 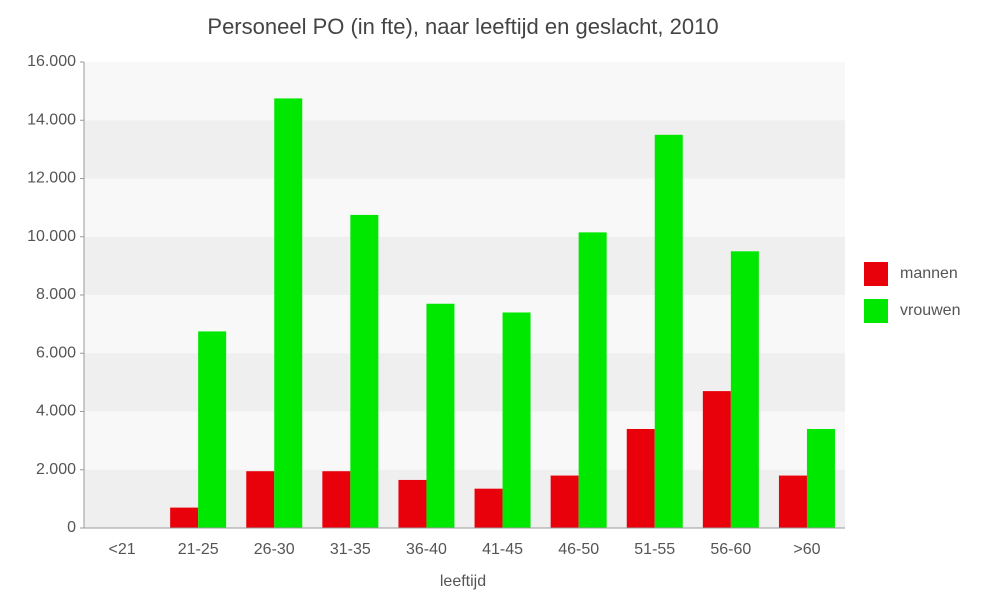 What do you see at coordinates (274, 549) in the screenshot?
I see `x-tick-label: 26-30` at bounding box center [274, 549].